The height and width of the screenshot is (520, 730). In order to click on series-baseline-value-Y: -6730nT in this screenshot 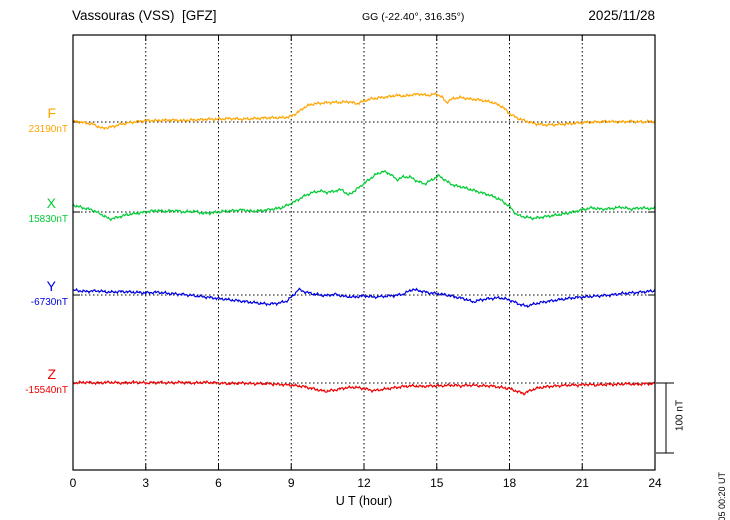, I will do `click(49, 302)`.